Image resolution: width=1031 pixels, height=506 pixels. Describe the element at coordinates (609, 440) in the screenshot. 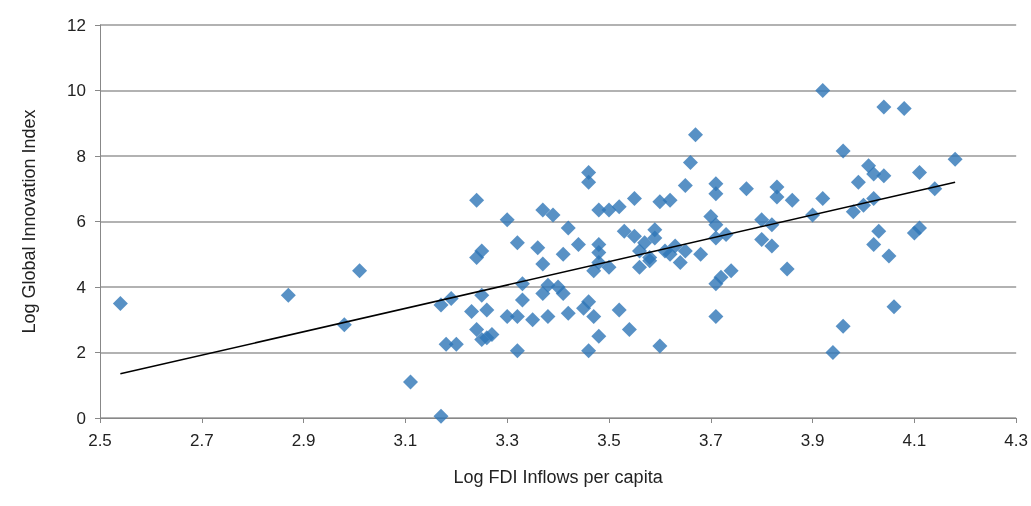

I see `x-tick-label: 3.5` at that location.